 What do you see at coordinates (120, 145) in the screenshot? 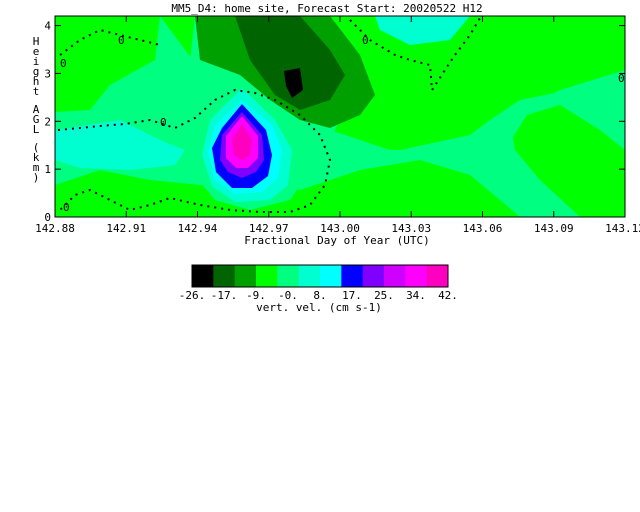
I see `region-cyan-west` at bounding box center [120, 145].